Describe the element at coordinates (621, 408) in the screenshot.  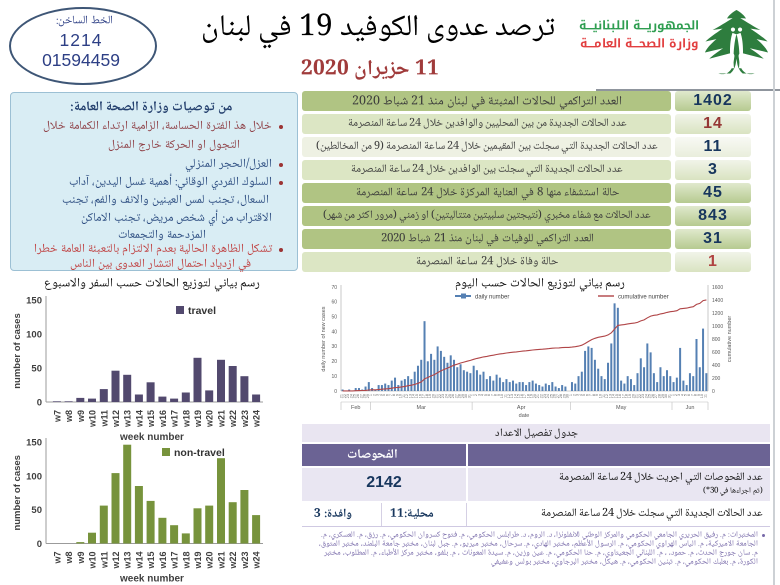
I see `svg-text: May` at that location.